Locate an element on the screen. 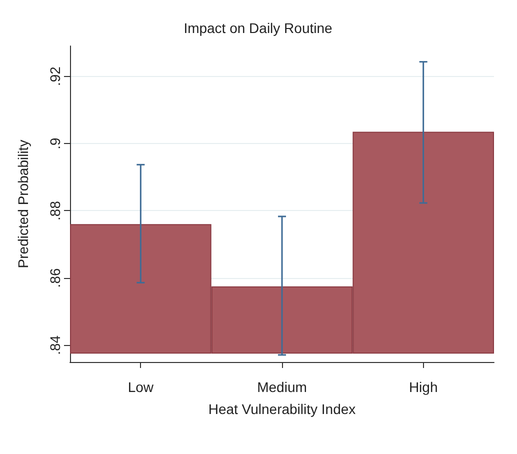 This screenshot has width=517, height=454. y-tick-label: .88 is located at coordinates (55, 210).